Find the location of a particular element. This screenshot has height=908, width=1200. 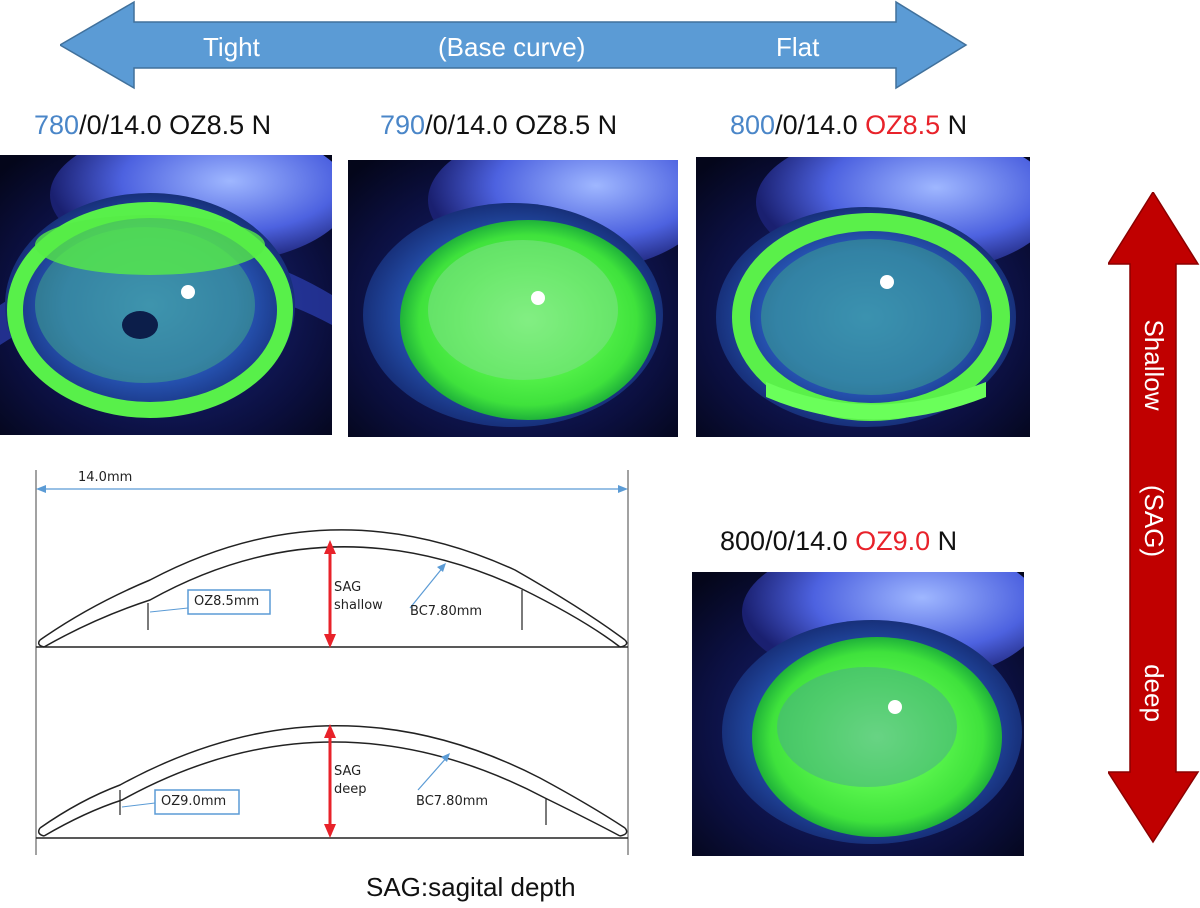

diameter-label: 14.0mm is located at coordinates (105, 477).